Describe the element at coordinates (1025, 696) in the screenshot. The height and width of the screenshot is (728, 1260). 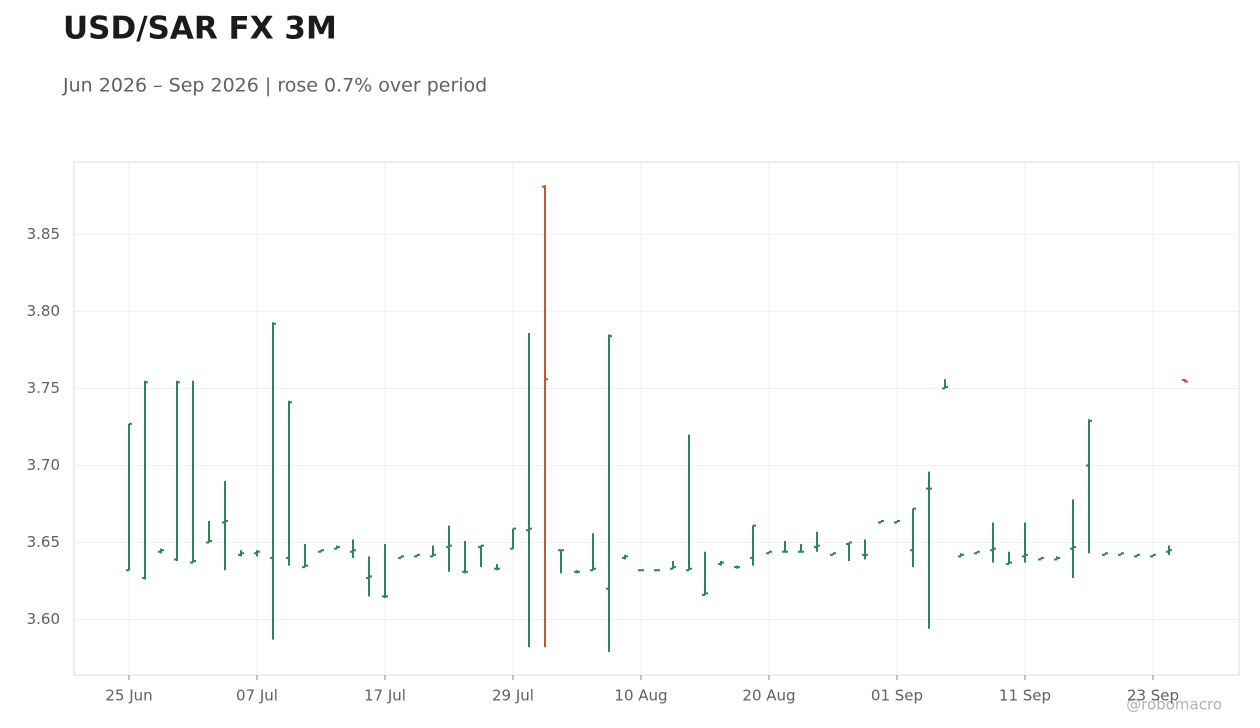
I see `x-tick-label: 11 Sep` at that location.